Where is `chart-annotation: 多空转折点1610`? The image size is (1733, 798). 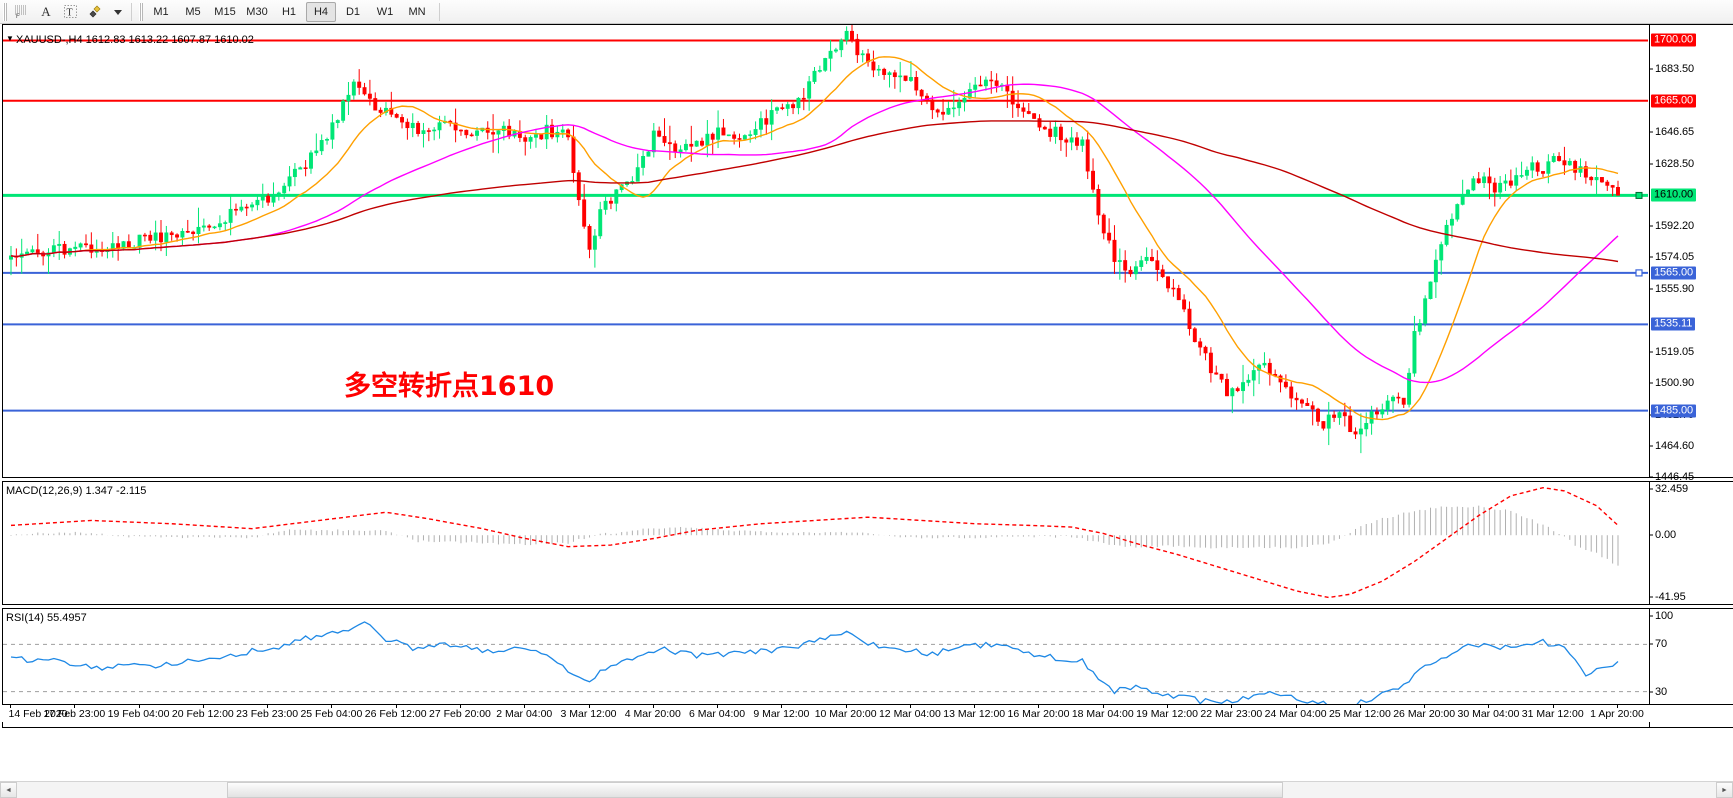 chart-annotation: 多空转折点1610 is located at coordinates (449, 386).